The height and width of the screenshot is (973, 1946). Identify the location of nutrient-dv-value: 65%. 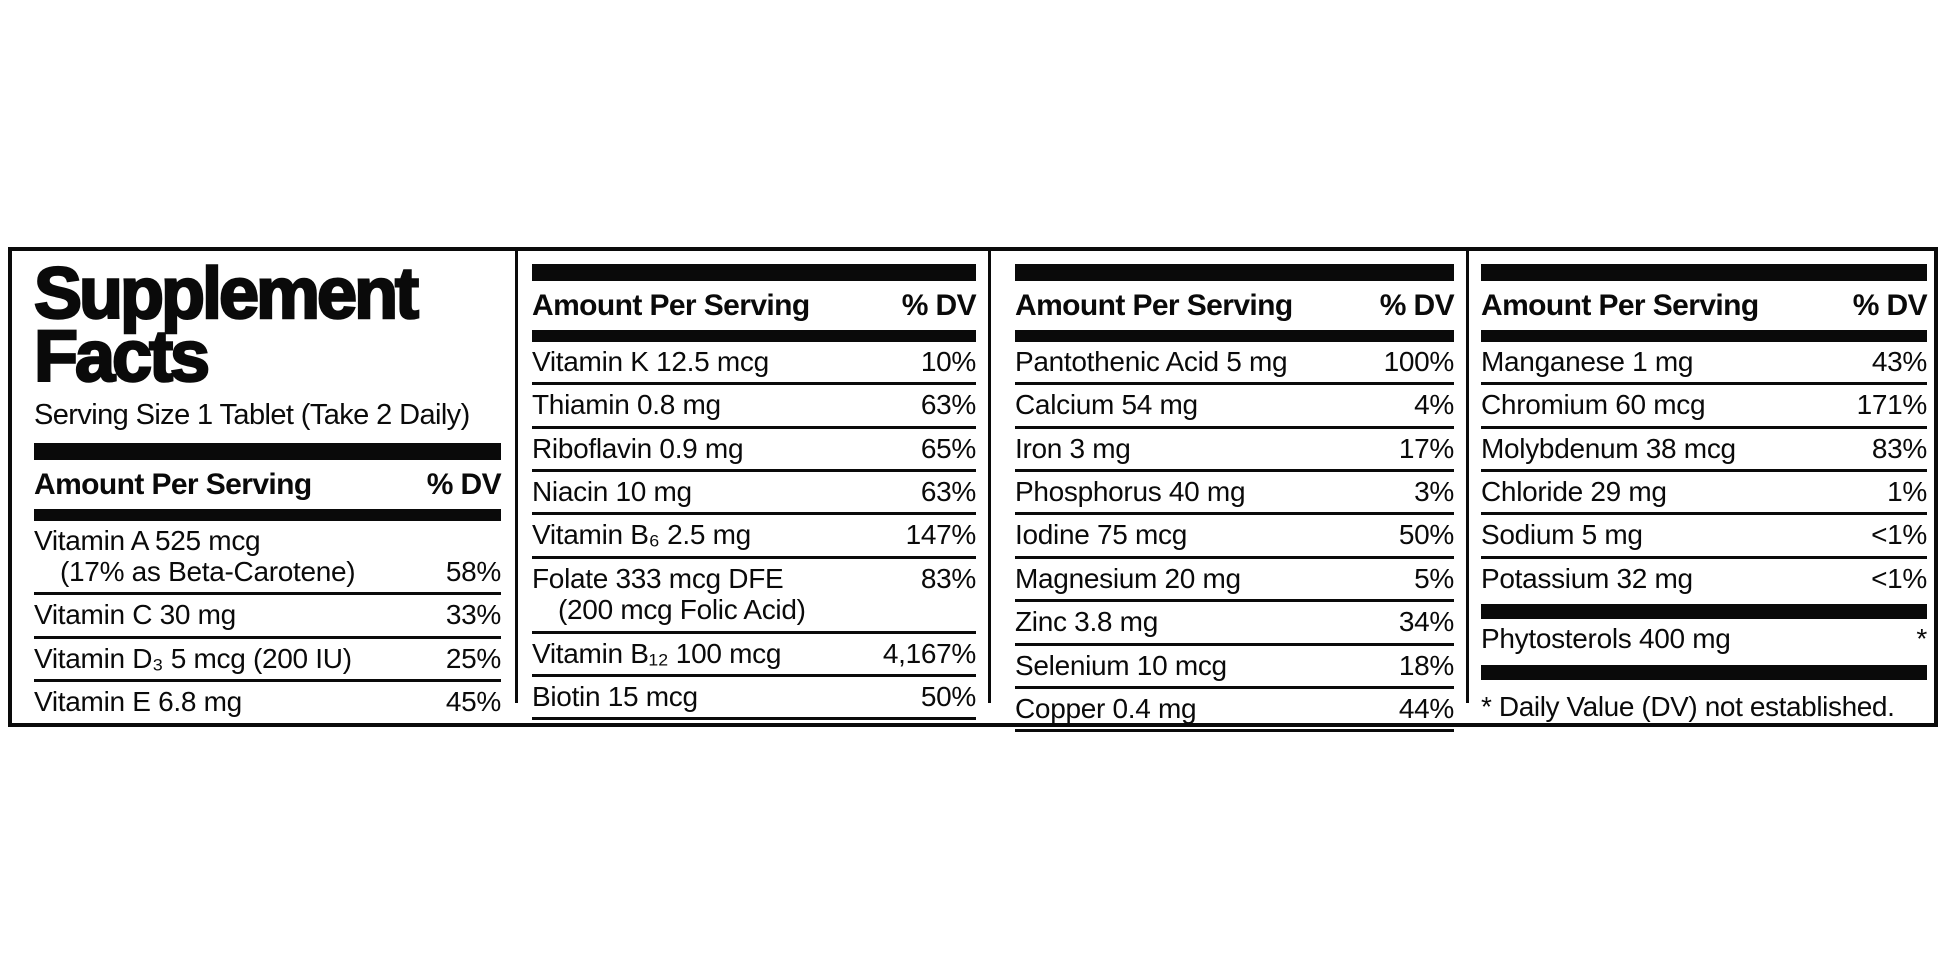
(948, 448).